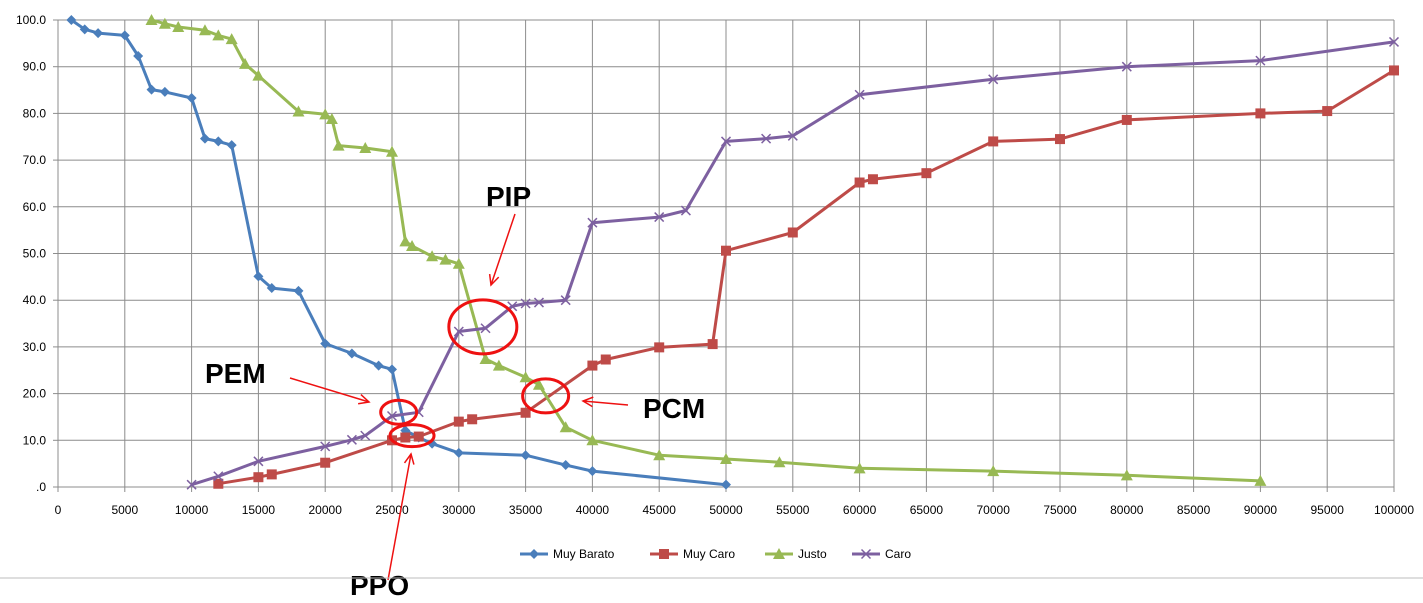  I want to click on x-tick-label: 80000, so click(1127, 510).